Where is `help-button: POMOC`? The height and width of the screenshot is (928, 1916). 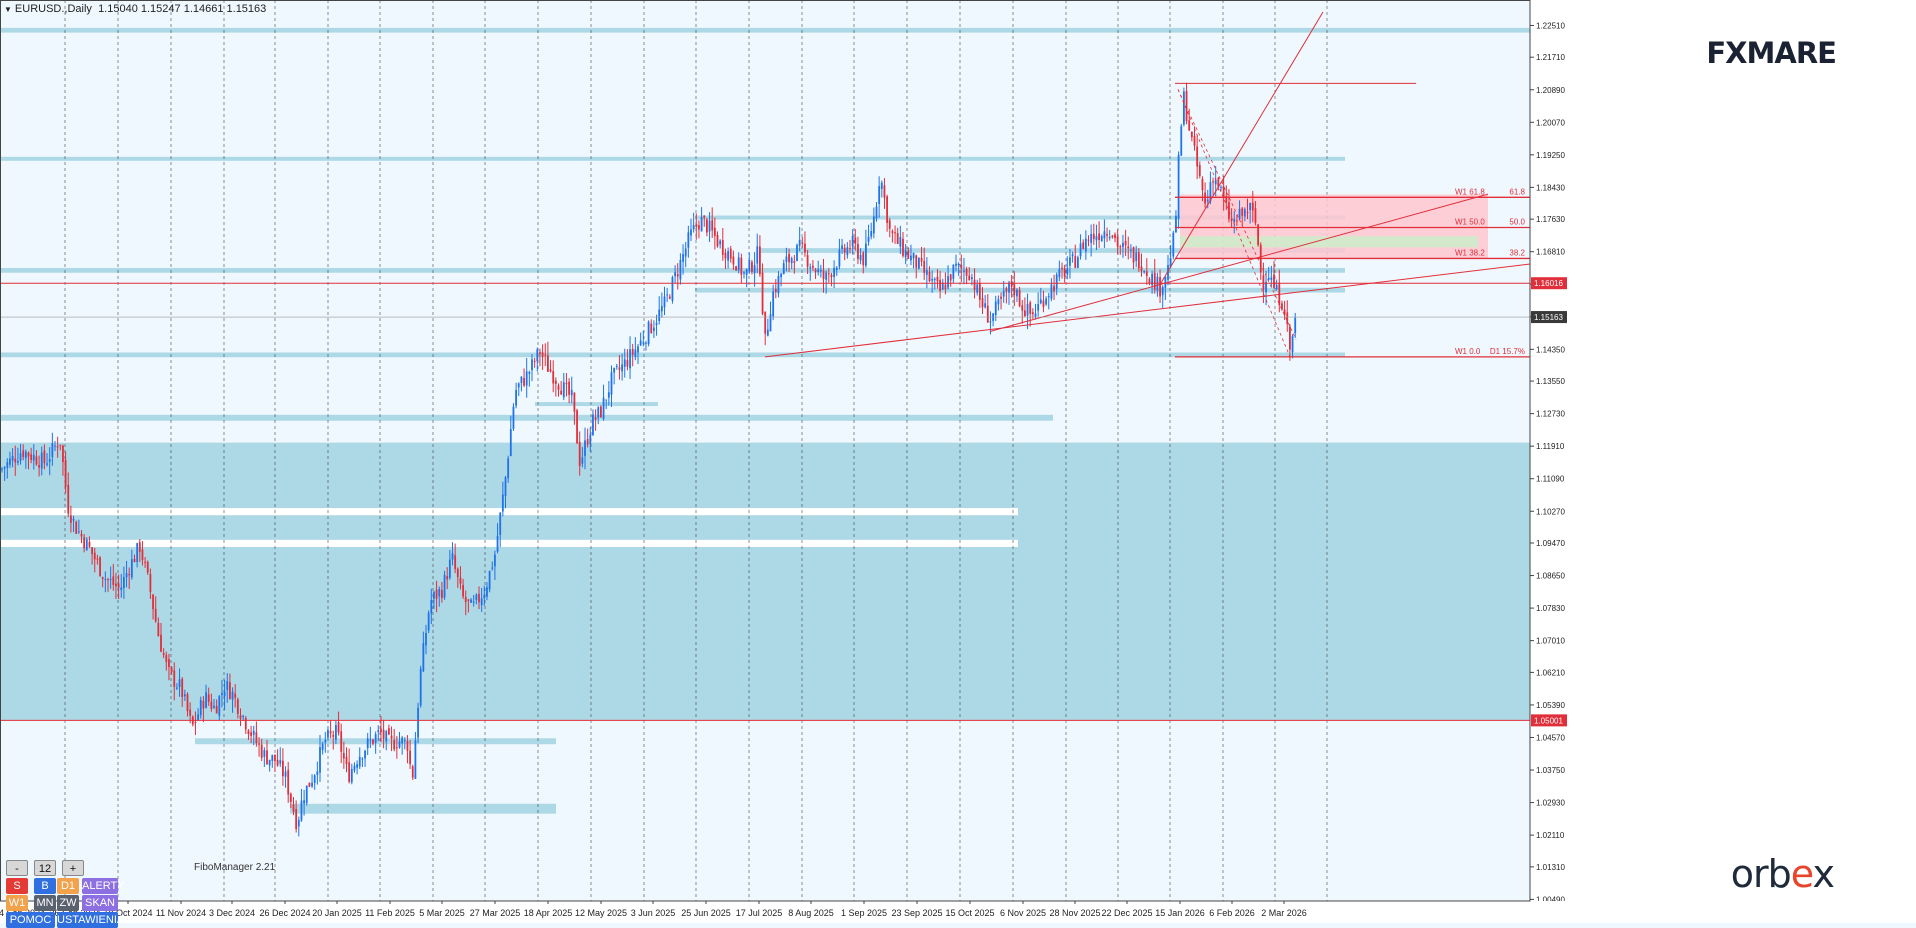
help-button: POMOC is located at coordinates (30, 920).